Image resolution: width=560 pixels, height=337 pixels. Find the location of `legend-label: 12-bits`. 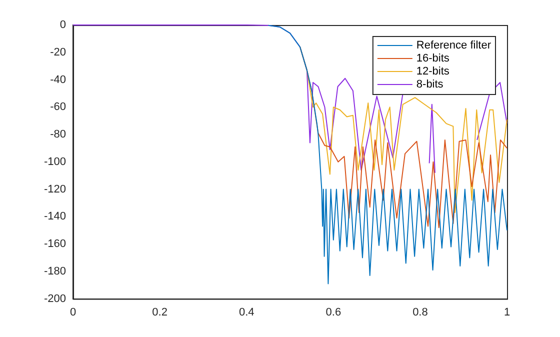

legend-label: 12-bits is located at coordinates (433, 72).